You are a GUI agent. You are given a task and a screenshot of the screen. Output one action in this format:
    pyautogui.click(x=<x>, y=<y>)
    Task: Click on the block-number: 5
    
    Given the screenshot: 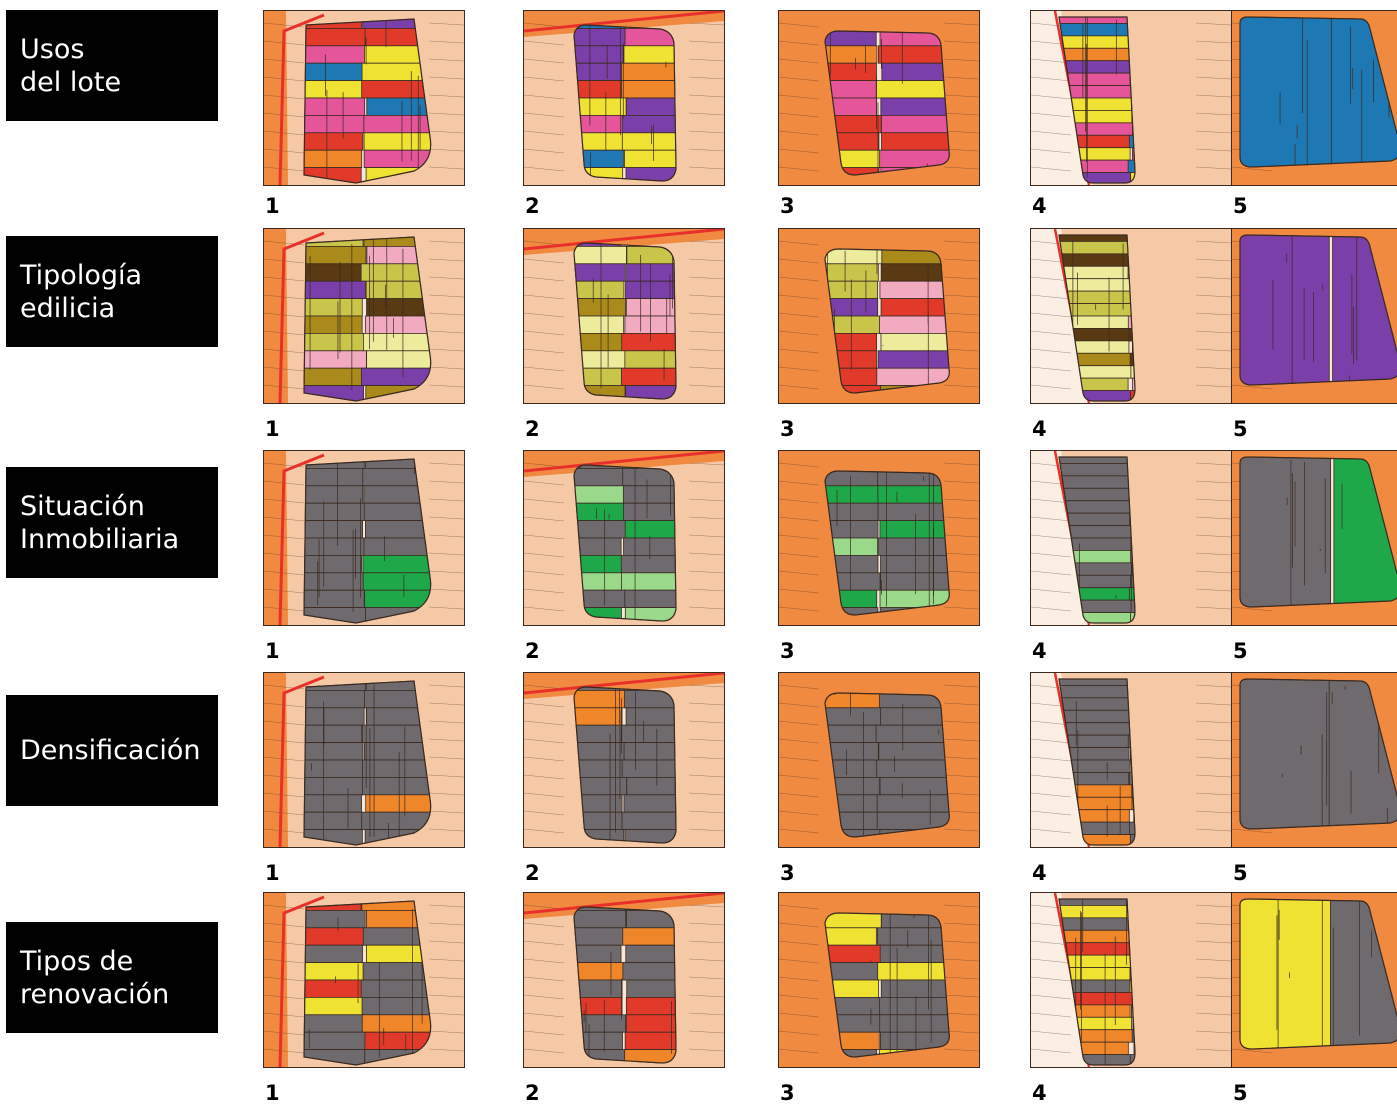 What is the action you would take?
    pyautogui.click(x=1240, y=206)
    